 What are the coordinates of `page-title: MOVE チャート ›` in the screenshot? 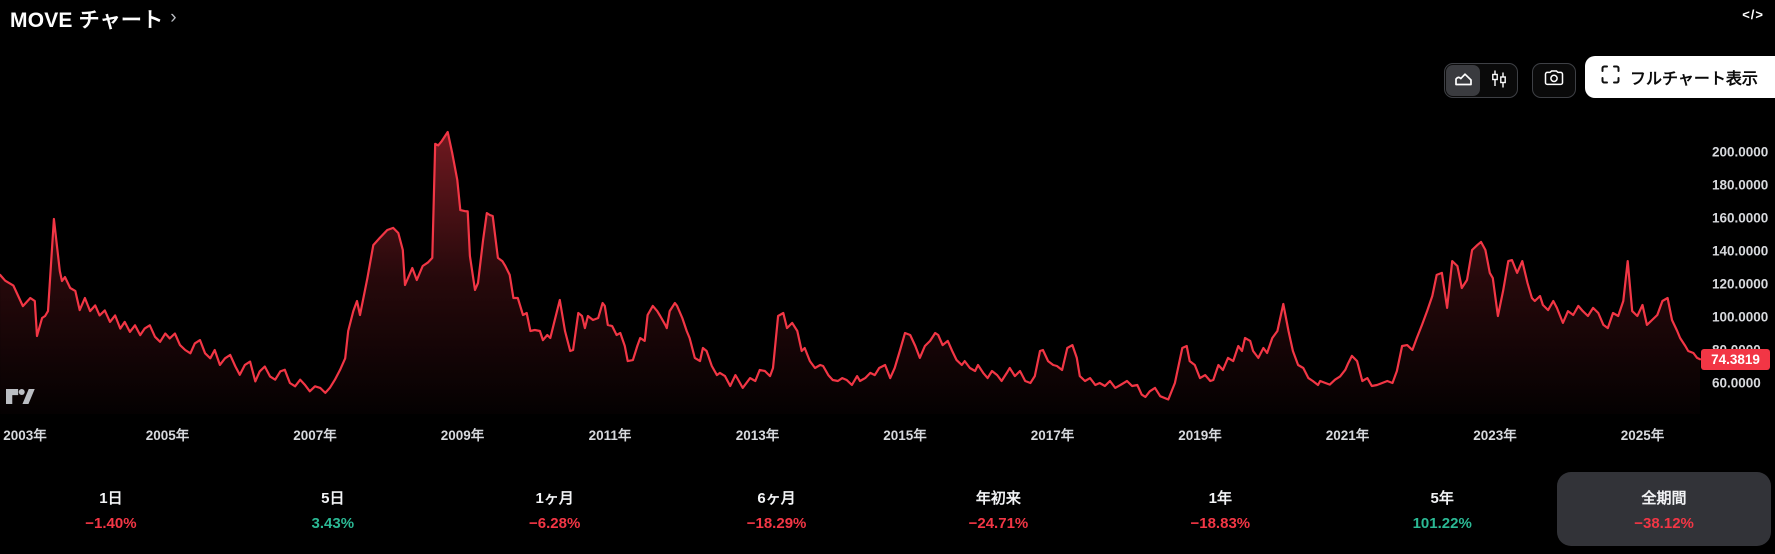 It's located at (93, 19).